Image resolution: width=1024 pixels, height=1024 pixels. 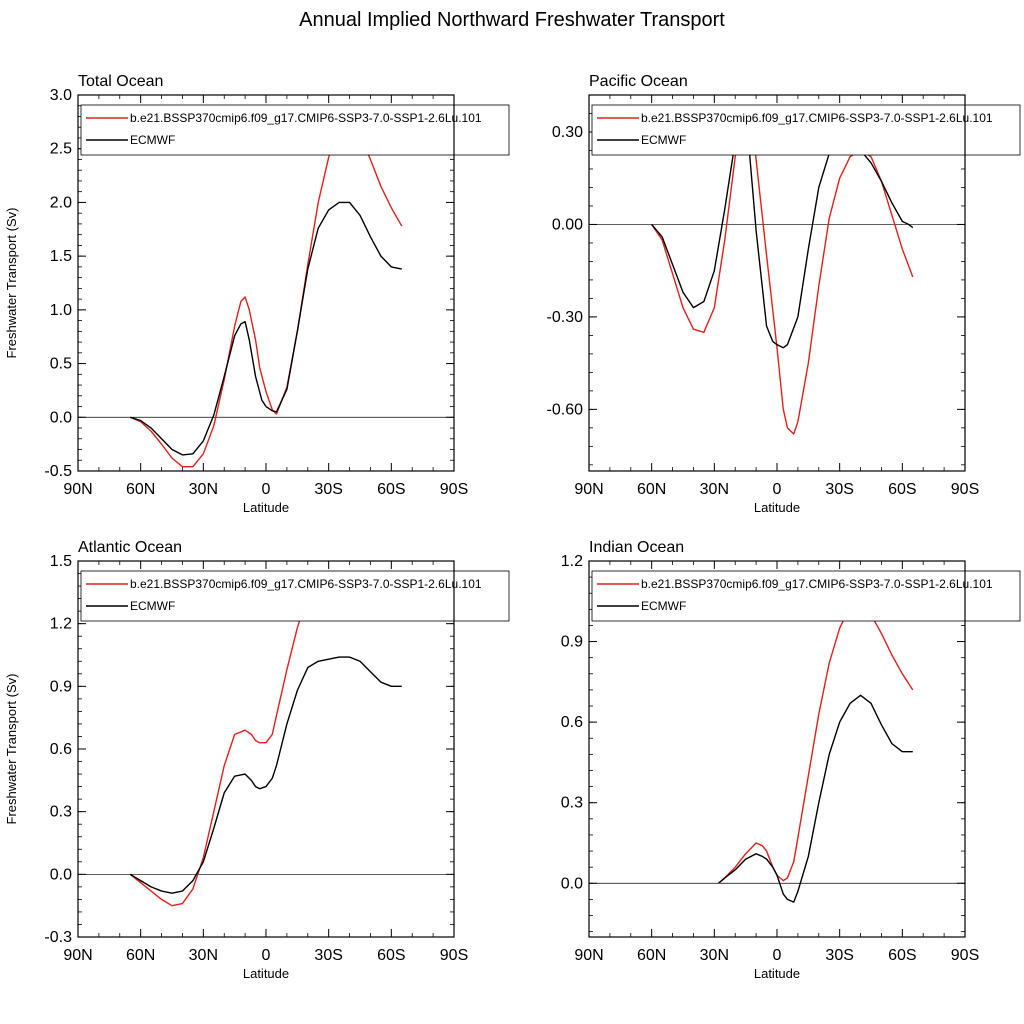 I want to click on y-tick-label: 2.5, so click(x=61, y=149).